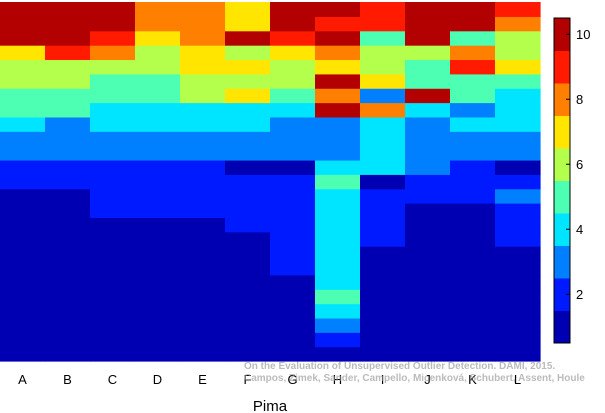 The image size is (605, 413). Describe the element at coordinates (67, 379) in the screenshot. I see `x-tick-label: B` at that location.